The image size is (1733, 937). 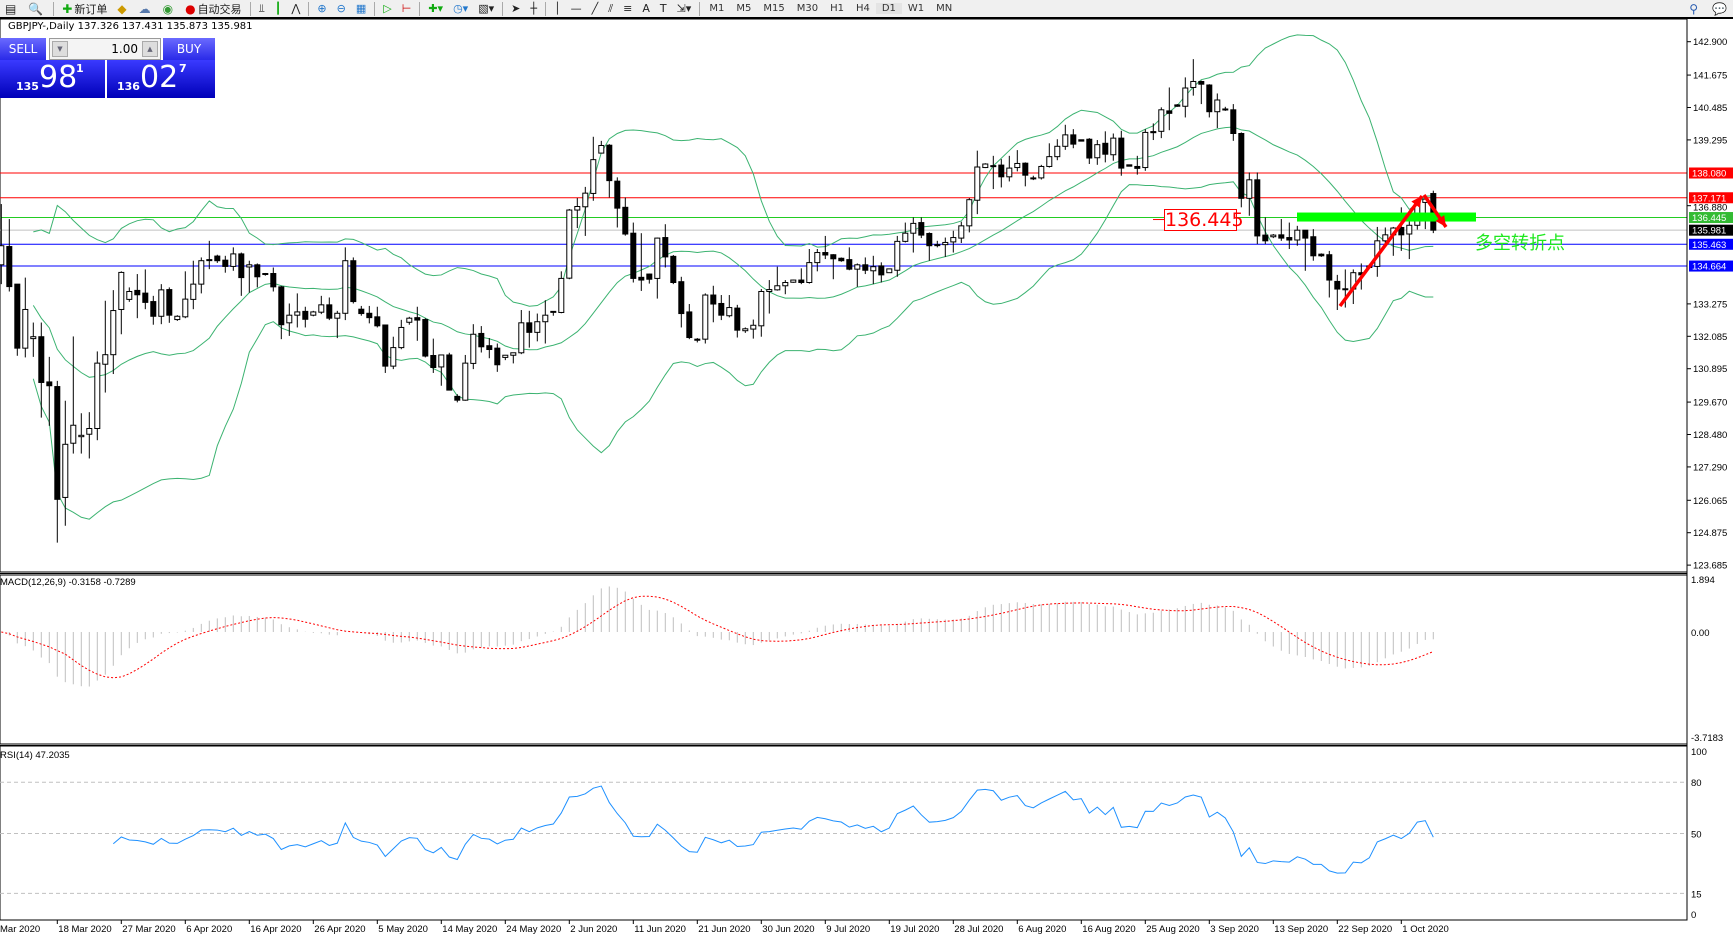 I want to click on price-tick-label: 141.675, so click(x=1710, y=76).